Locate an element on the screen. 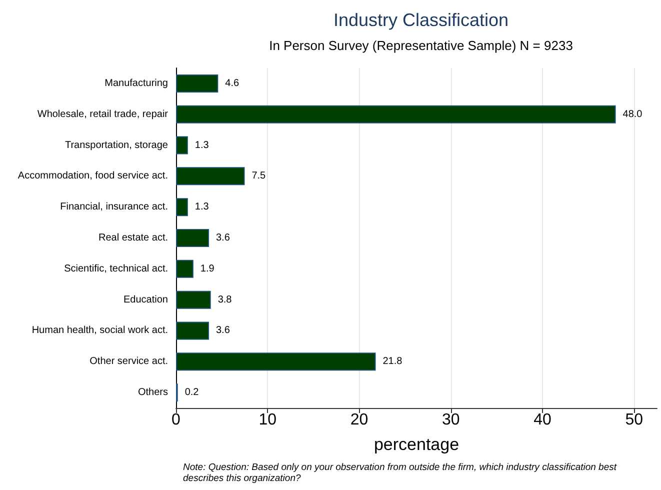 This screenshot has height=490, width=661. chart-title: Industry Classification is located at coordinates (421, 20).